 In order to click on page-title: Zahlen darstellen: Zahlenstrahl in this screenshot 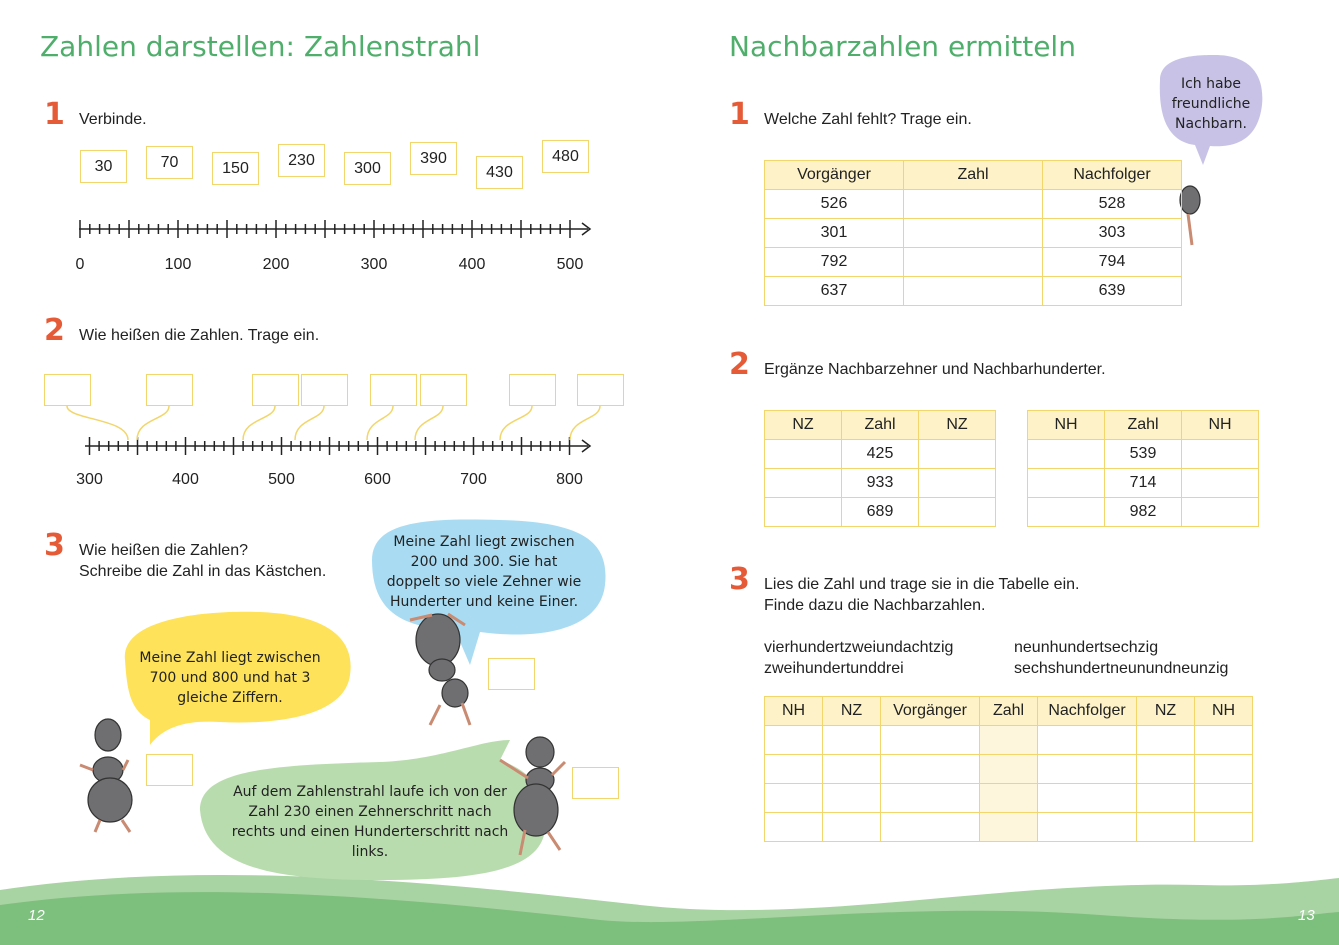, I will do `click(260, 46)`.